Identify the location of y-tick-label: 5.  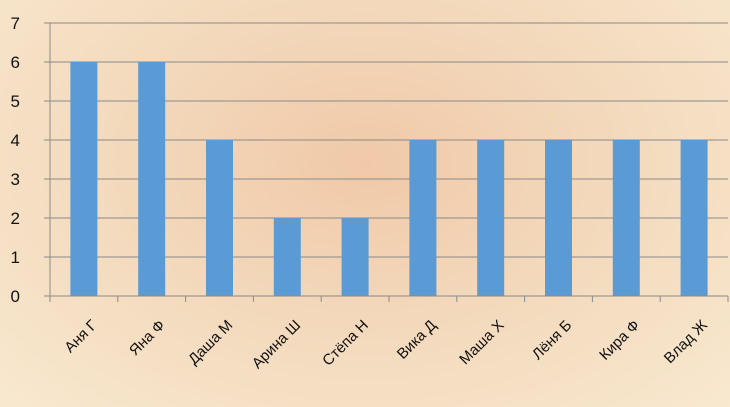
(15, 101).